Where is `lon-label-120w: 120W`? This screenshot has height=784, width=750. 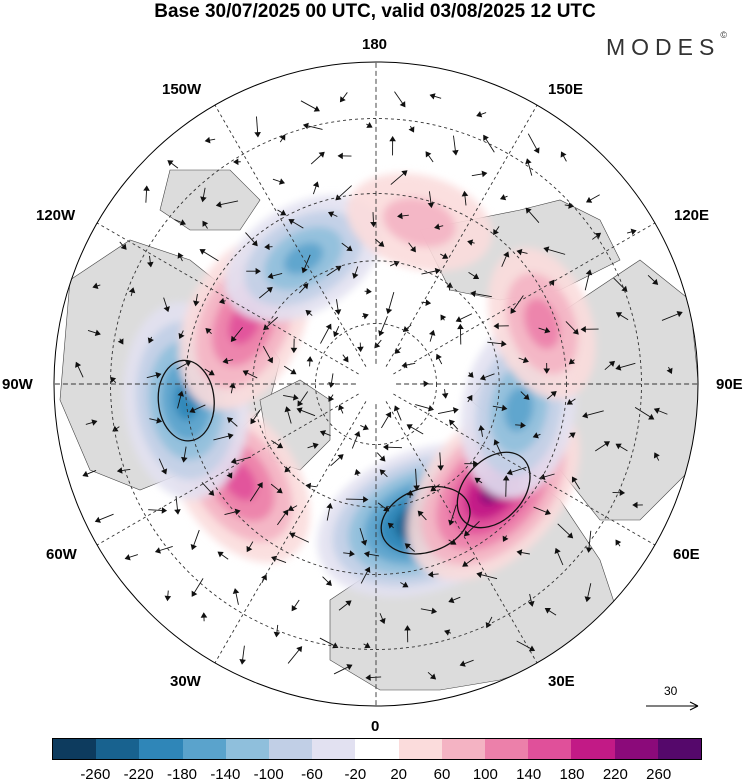
lon-label-120w: 120W is located at coordinates (55, 216).